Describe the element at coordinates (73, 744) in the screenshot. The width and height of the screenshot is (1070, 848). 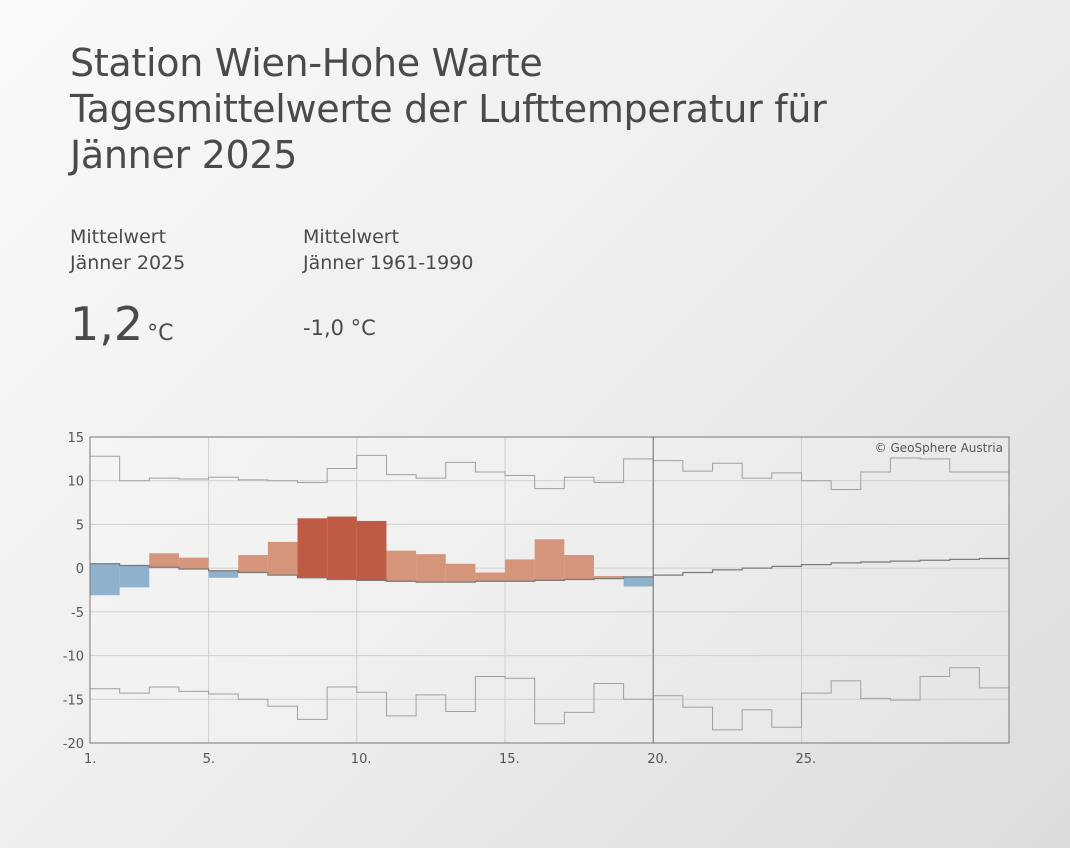
I see `y-tick-label: -20` at that location.